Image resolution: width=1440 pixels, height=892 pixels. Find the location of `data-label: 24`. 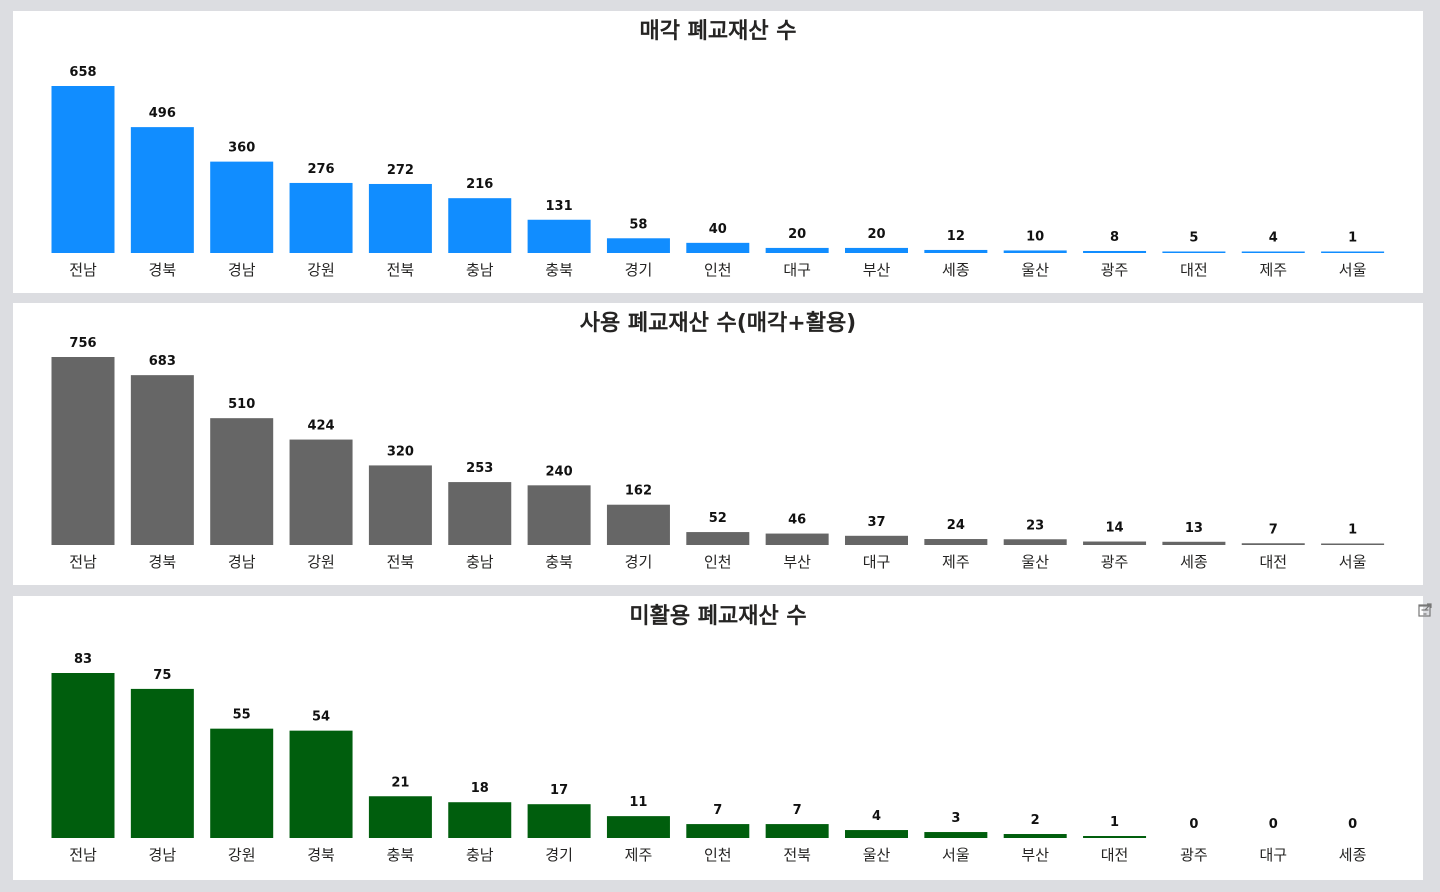

data-label: 24 is located at coordinates (956, 525).